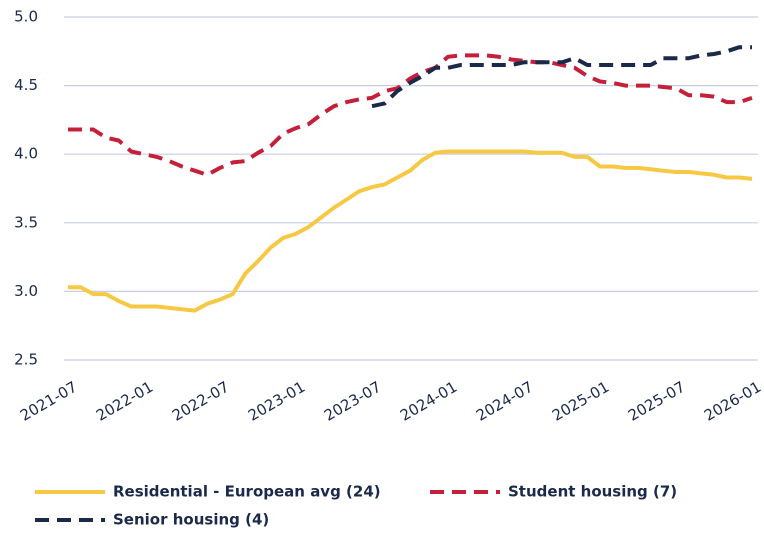  Describe the element at coordinates (26, 291) in the screenshot. I see `y-tick-label: 3.0` at that location.